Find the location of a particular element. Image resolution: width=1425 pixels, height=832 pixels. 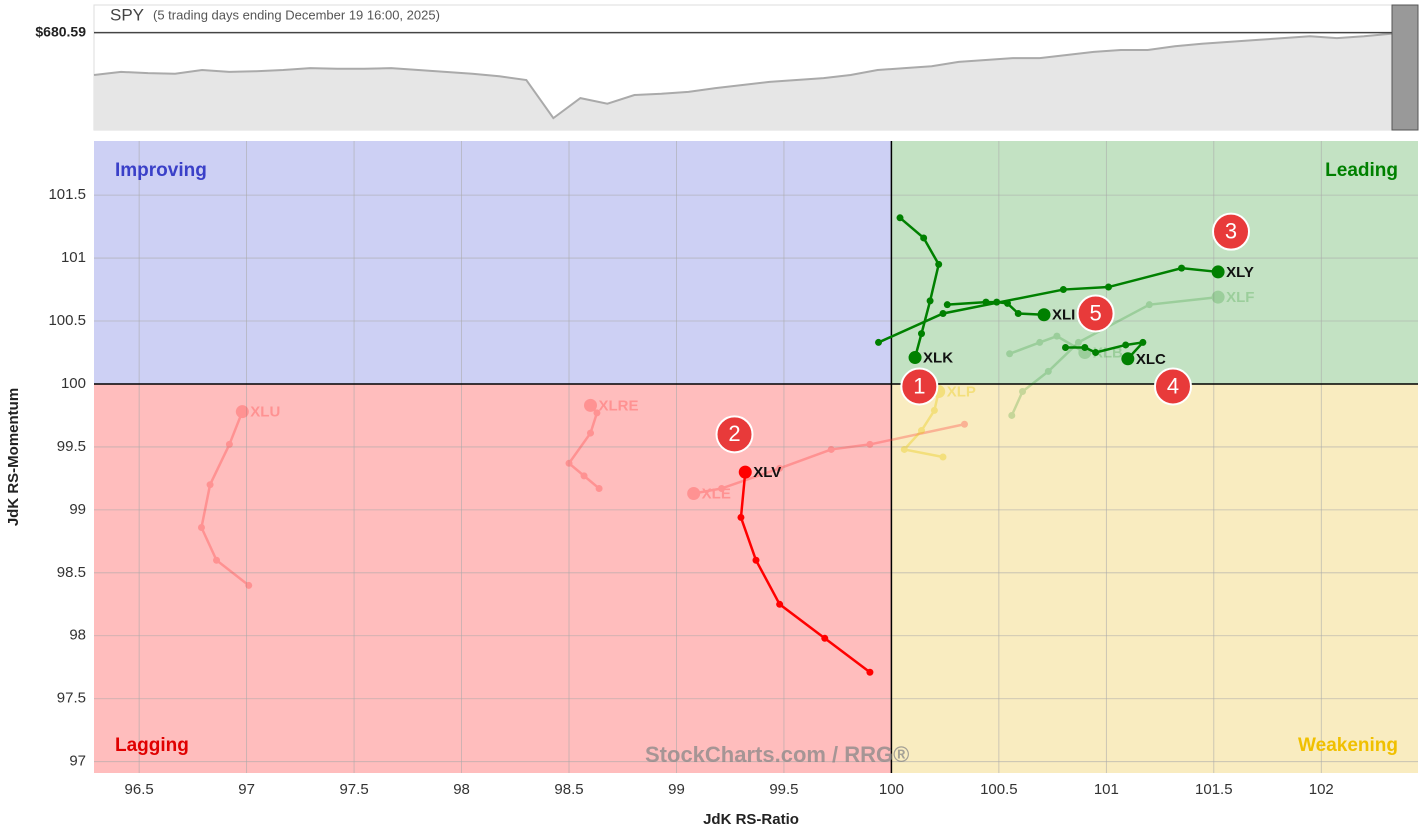

y-tick-label: 97.5 is located at coordinates (71, 698).